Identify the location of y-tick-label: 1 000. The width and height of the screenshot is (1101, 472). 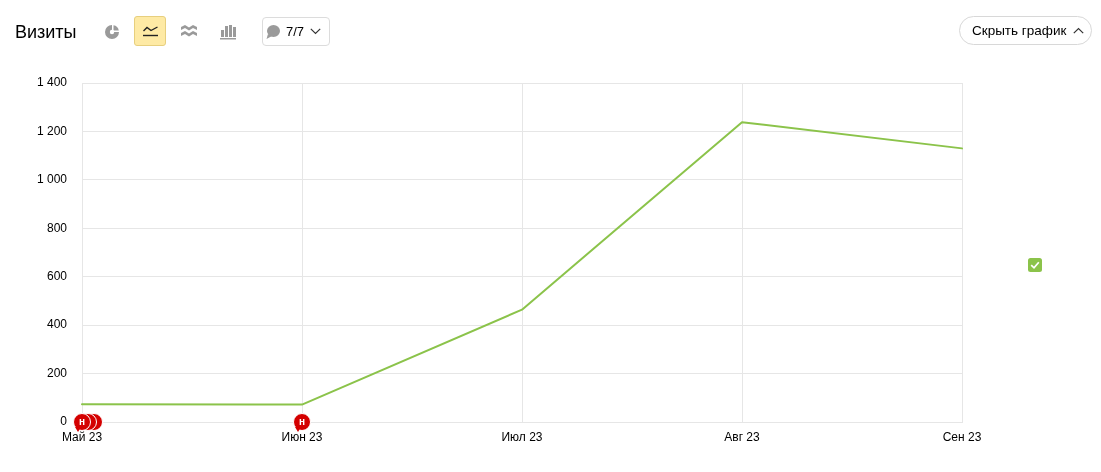
(52, 179).